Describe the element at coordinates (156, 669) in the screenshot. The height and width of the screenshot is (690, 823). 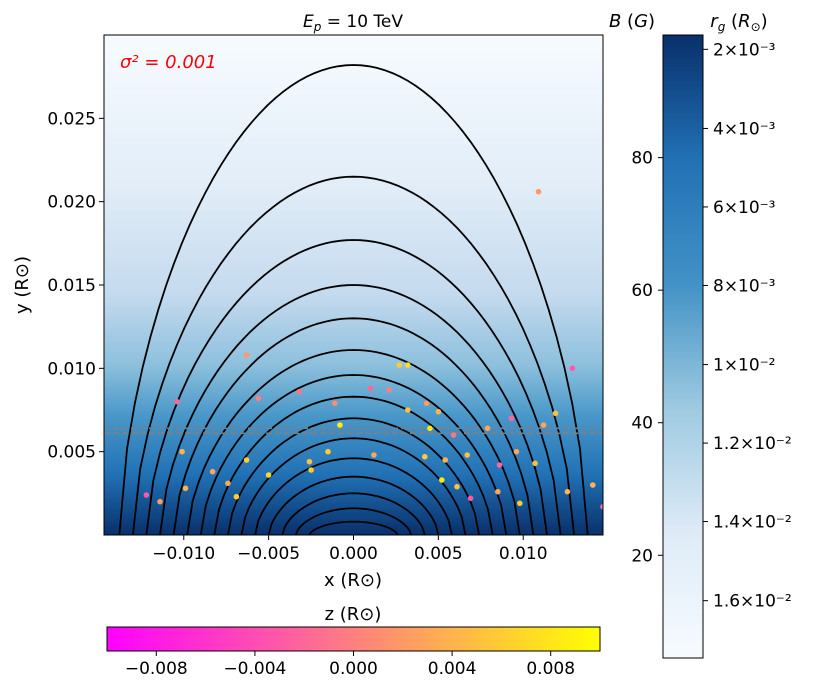
I see `z-tick-label: −0.008` at that location.